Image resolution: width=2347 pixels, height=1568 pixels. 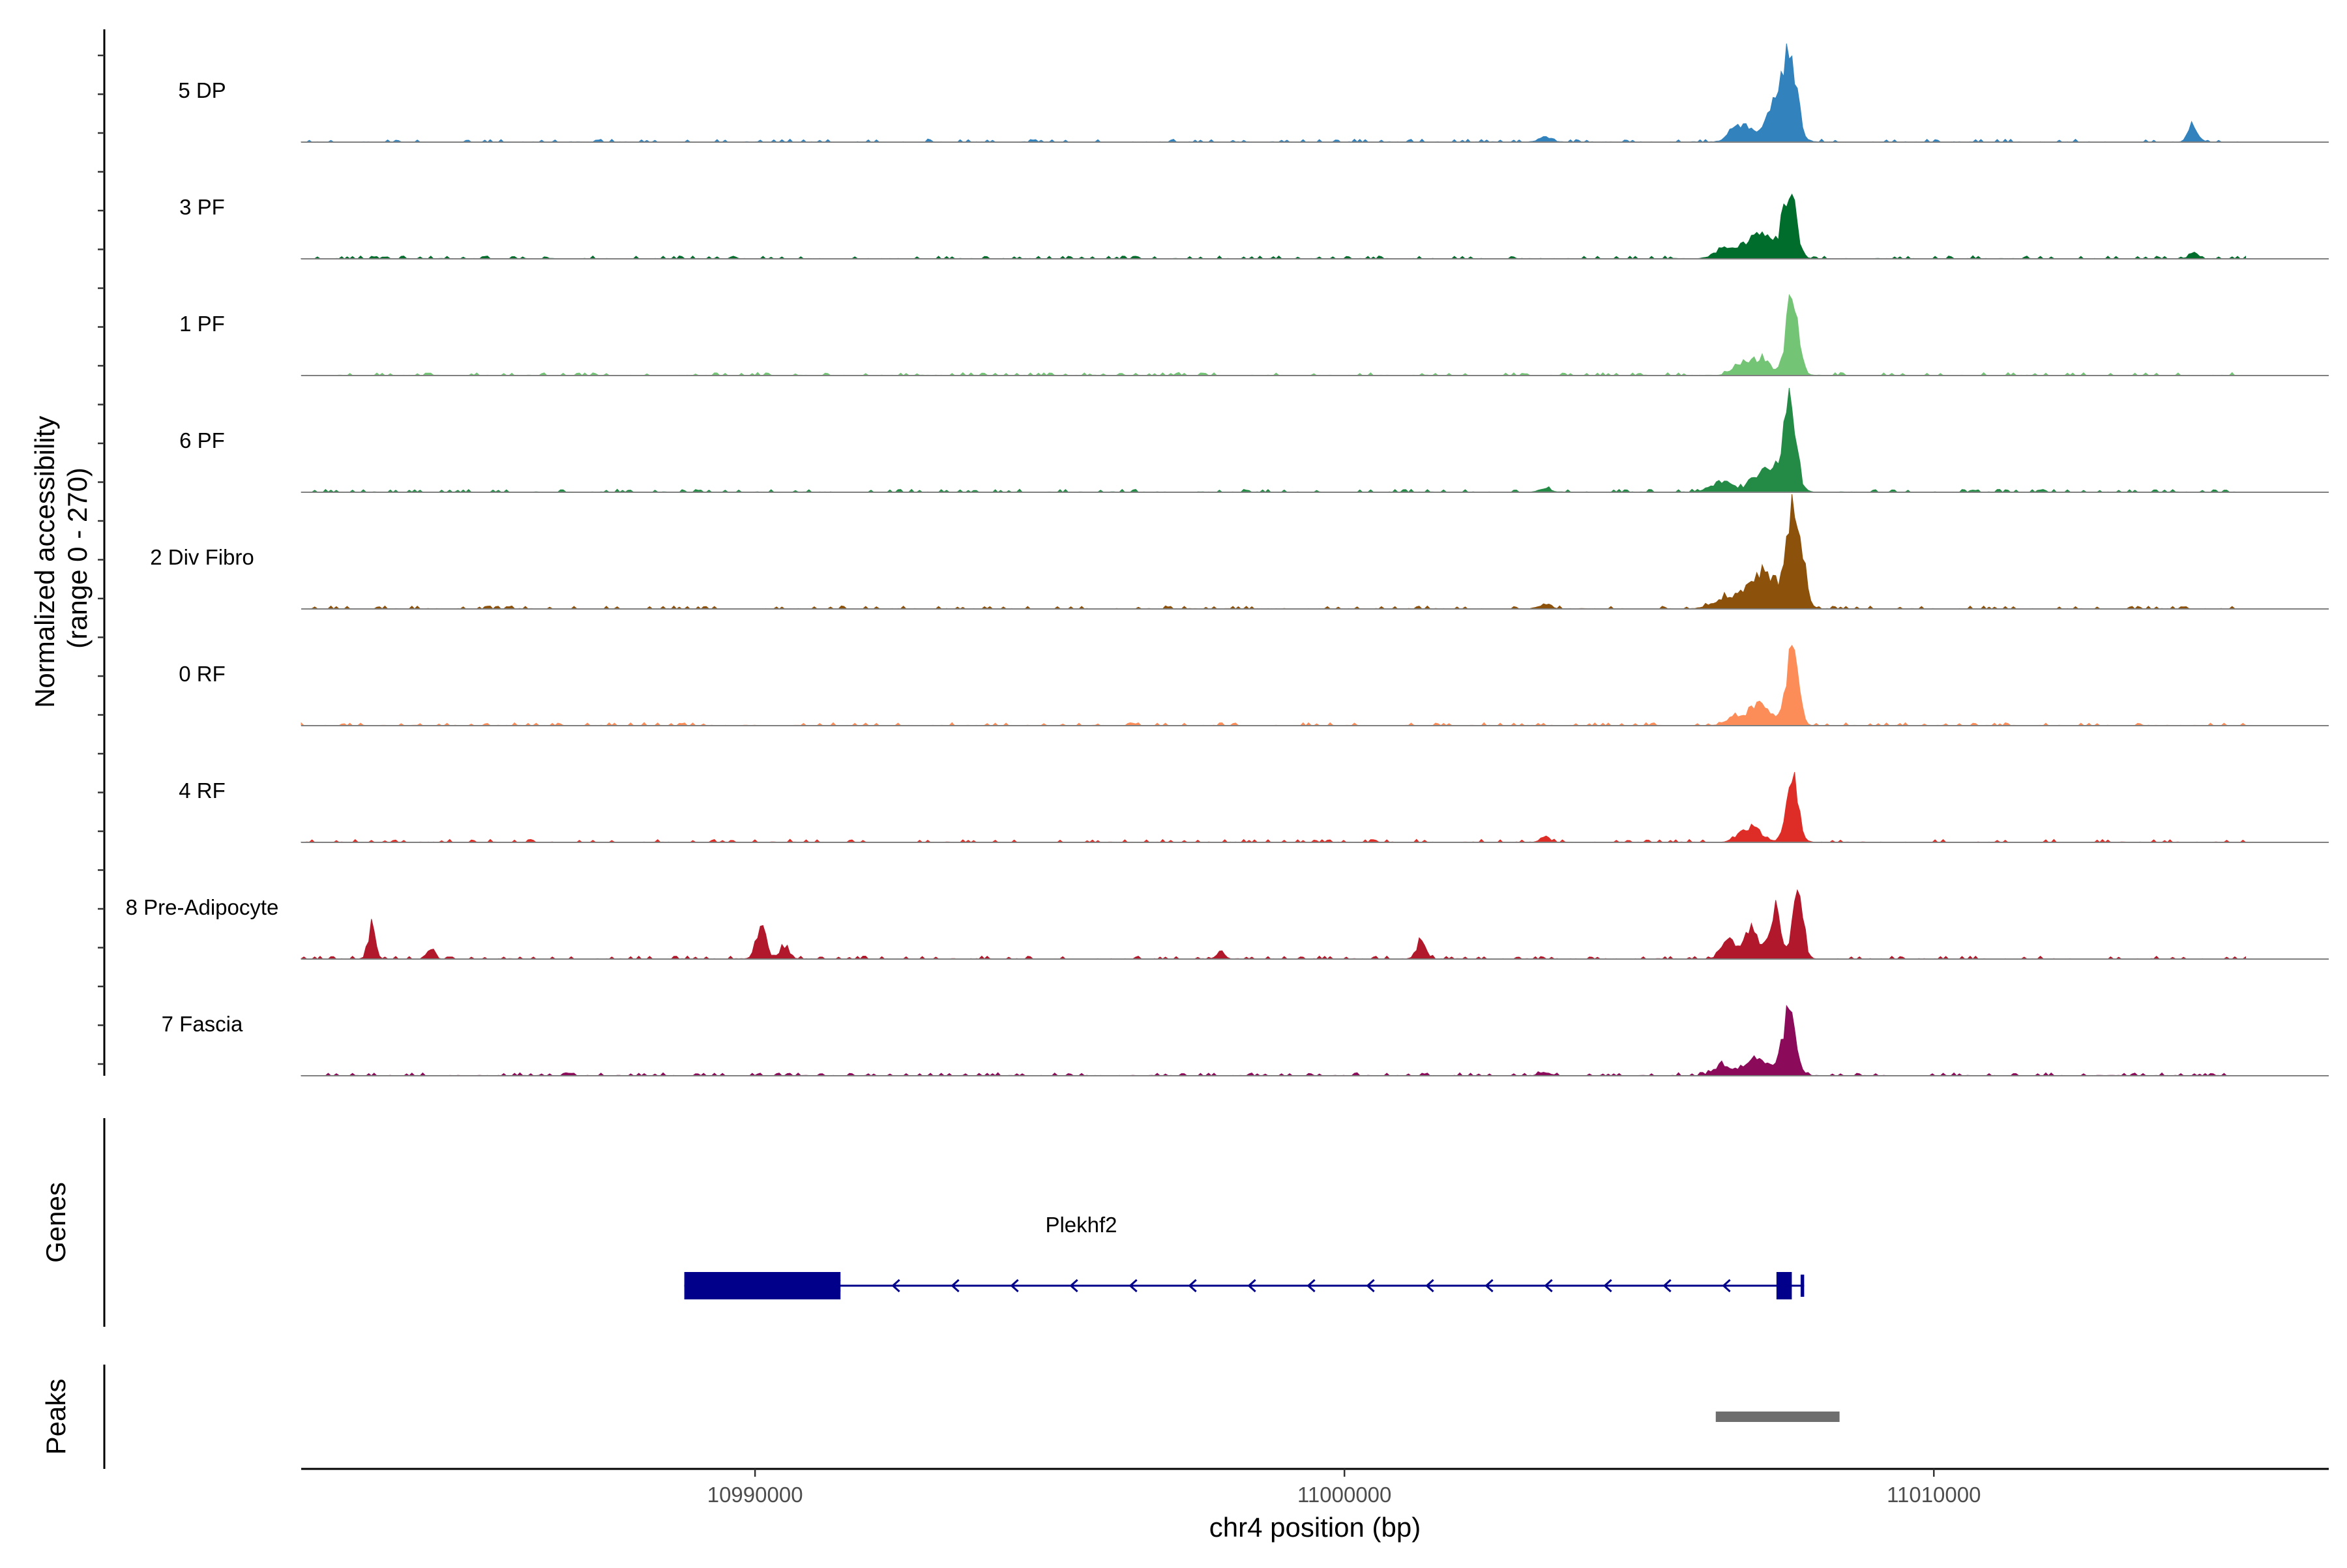 I want to click on gene-annotations: Plekhf2, so click(x=1244, y=1256).